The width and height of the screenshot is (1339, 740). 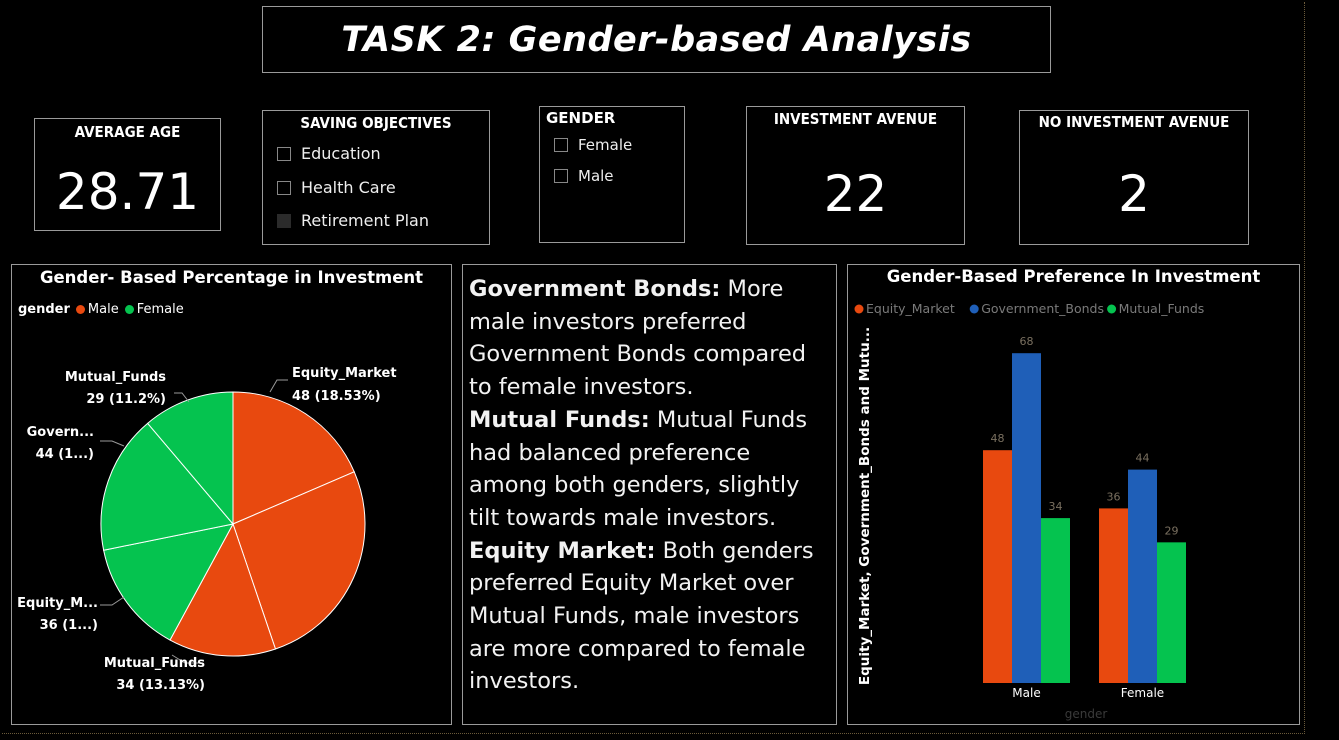 I want to click on x-tick-female: Female, so click(x=1142, y=693).